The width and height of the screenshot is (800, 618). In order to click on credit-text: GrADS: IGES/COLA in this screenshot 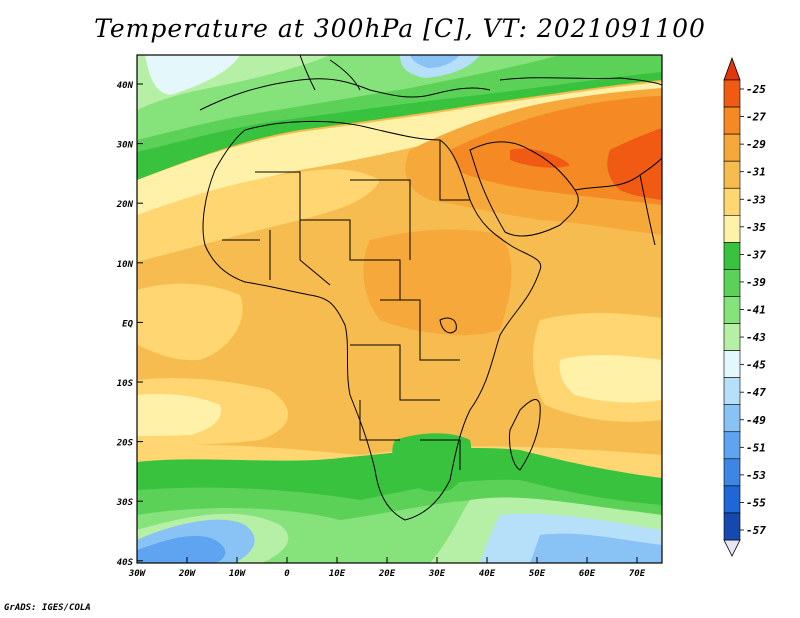, I will do `click(47, 608)`.